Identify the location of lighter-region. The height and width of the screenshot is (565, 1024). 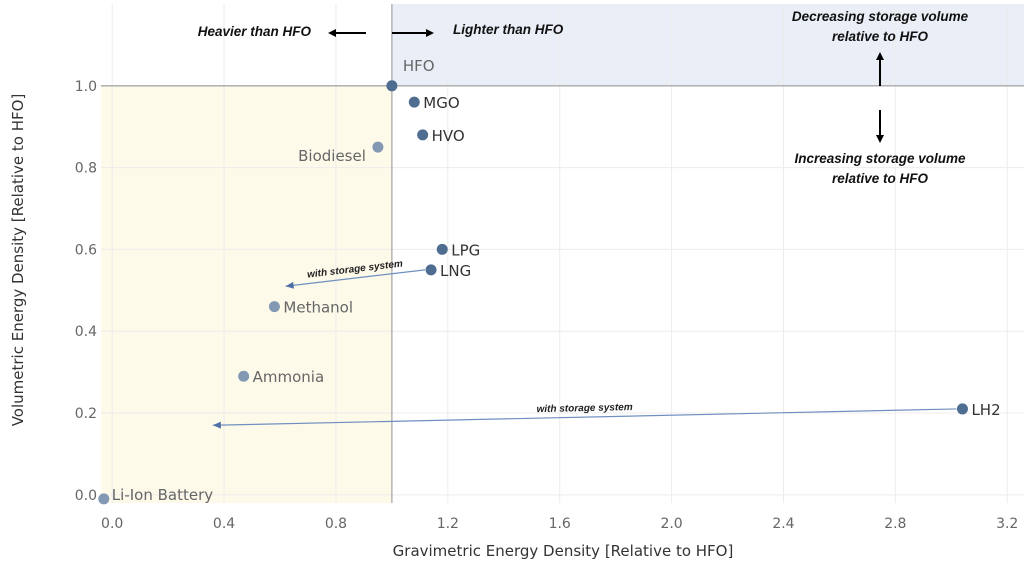
(707, 45).